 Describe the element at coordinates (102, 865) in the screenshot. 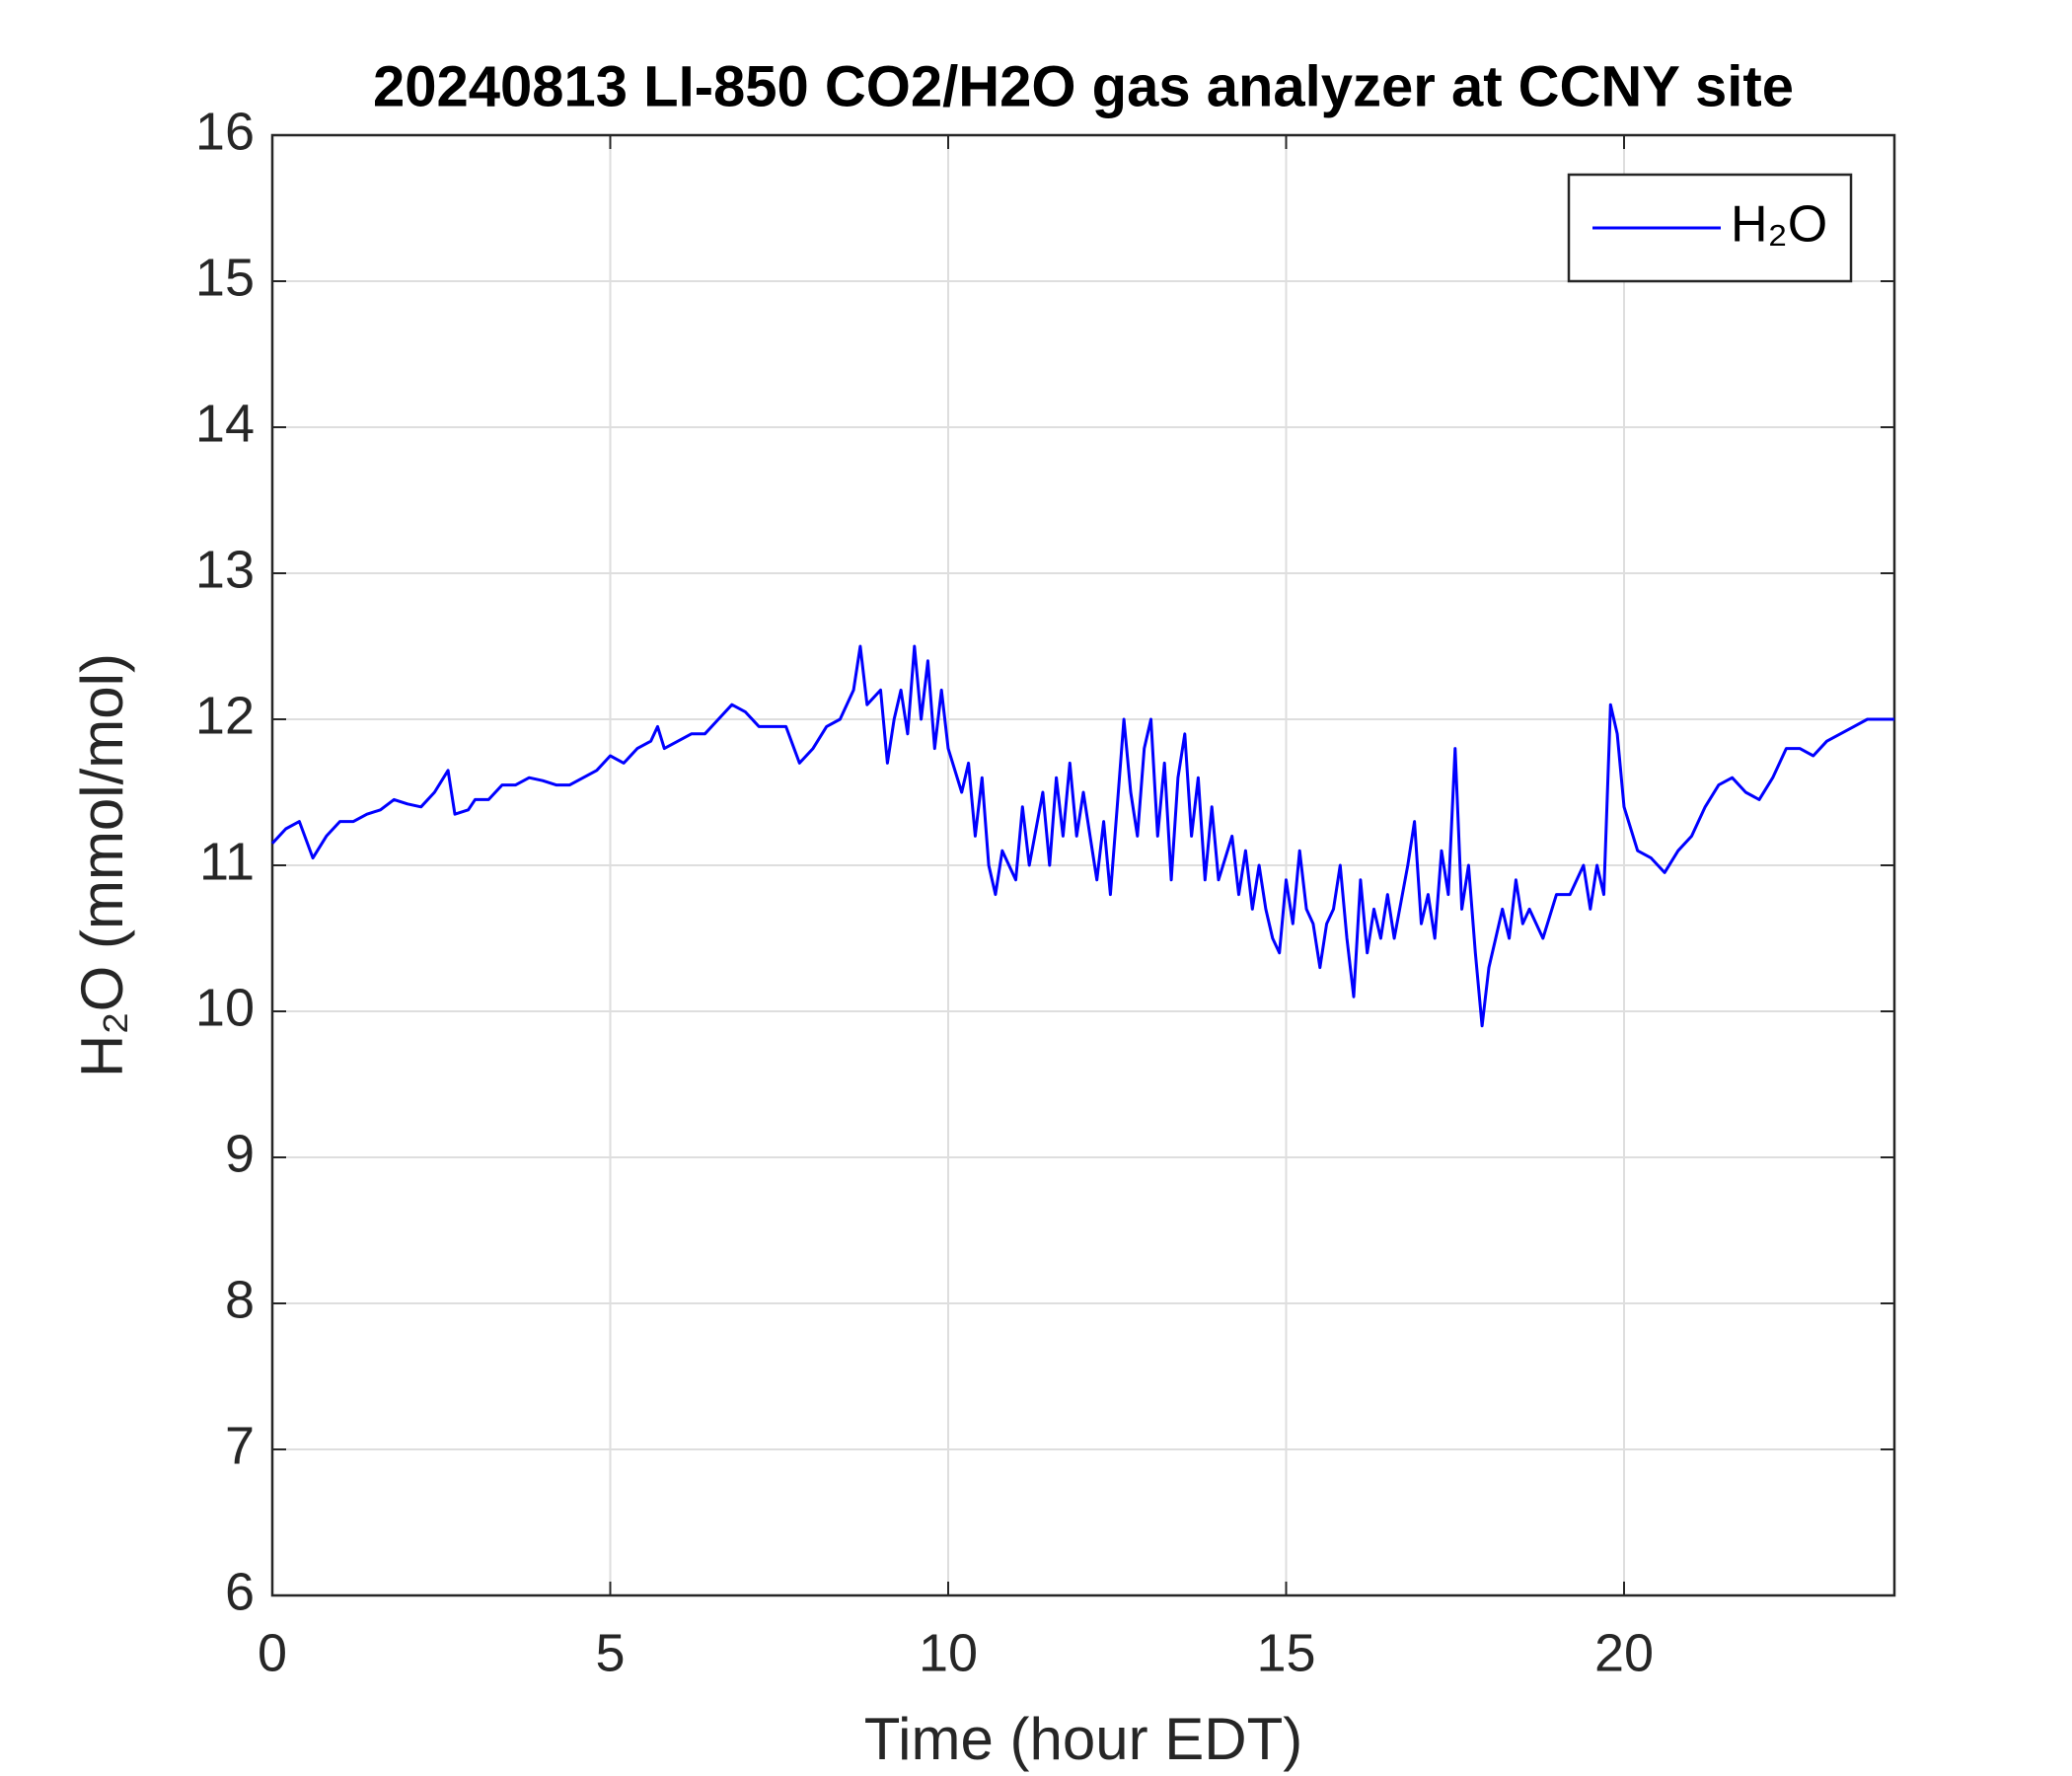

I see `y-axis-label: H₂O (mmol/mol)` at that location.